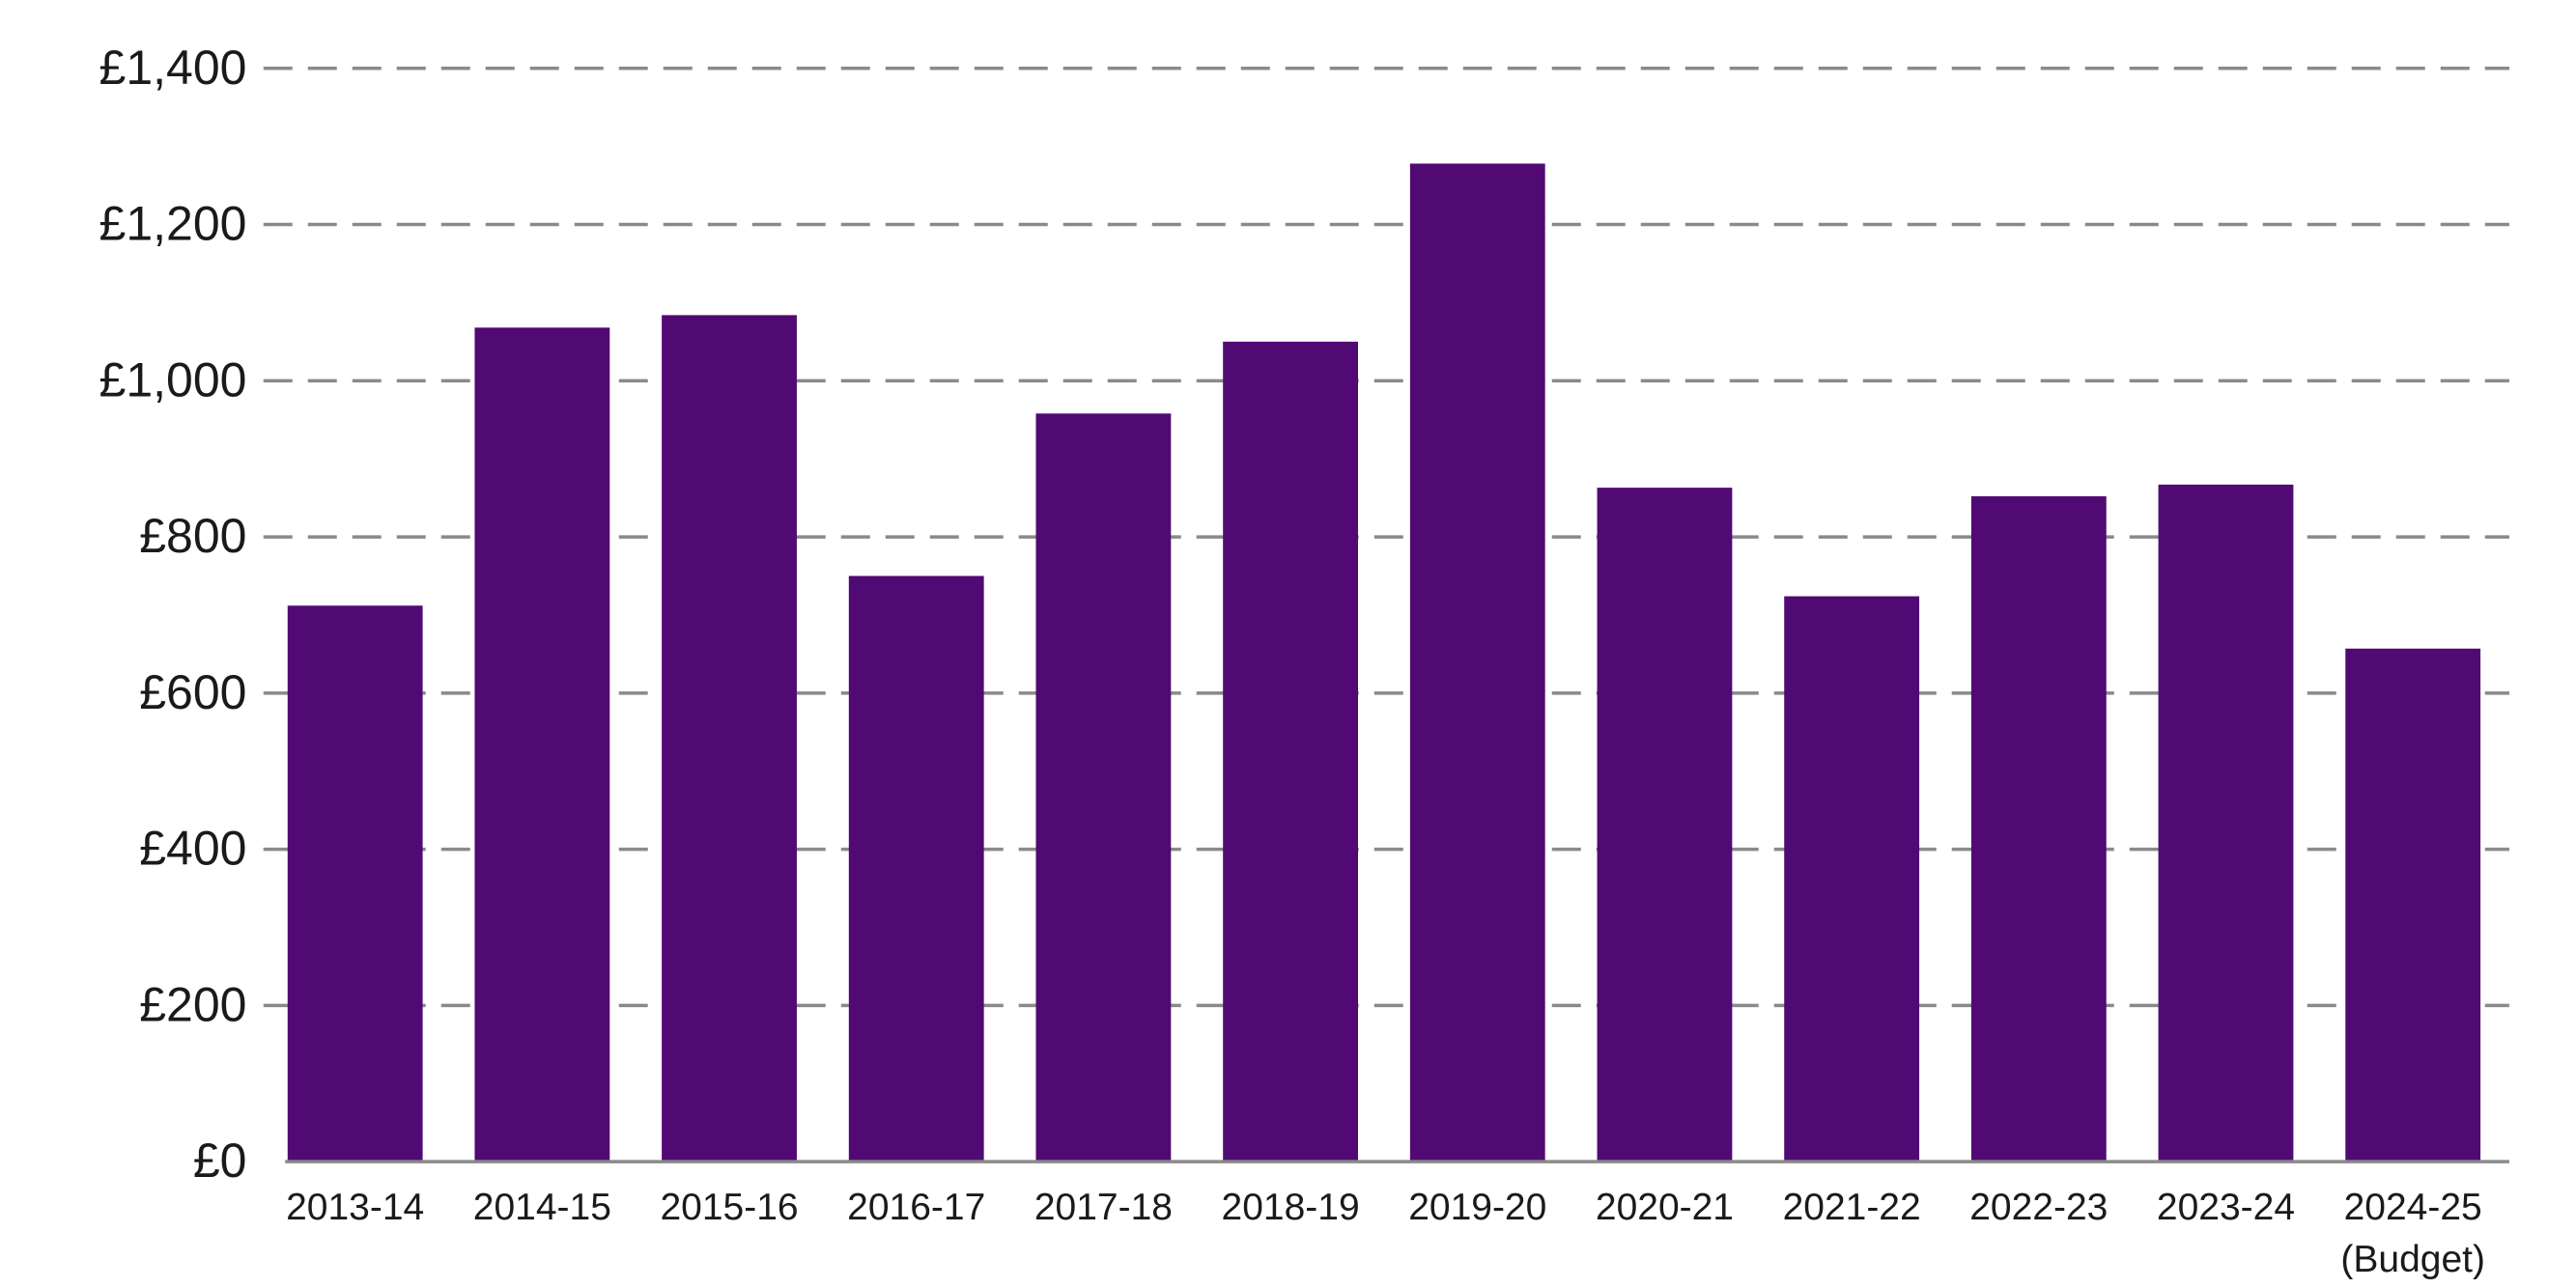 This screenshot has height=1288, width=2576. What do you see at coordinates (173, 224) in the screenshot?
I see `y-tick-label: £1,200` at bounding box center [173, 224].